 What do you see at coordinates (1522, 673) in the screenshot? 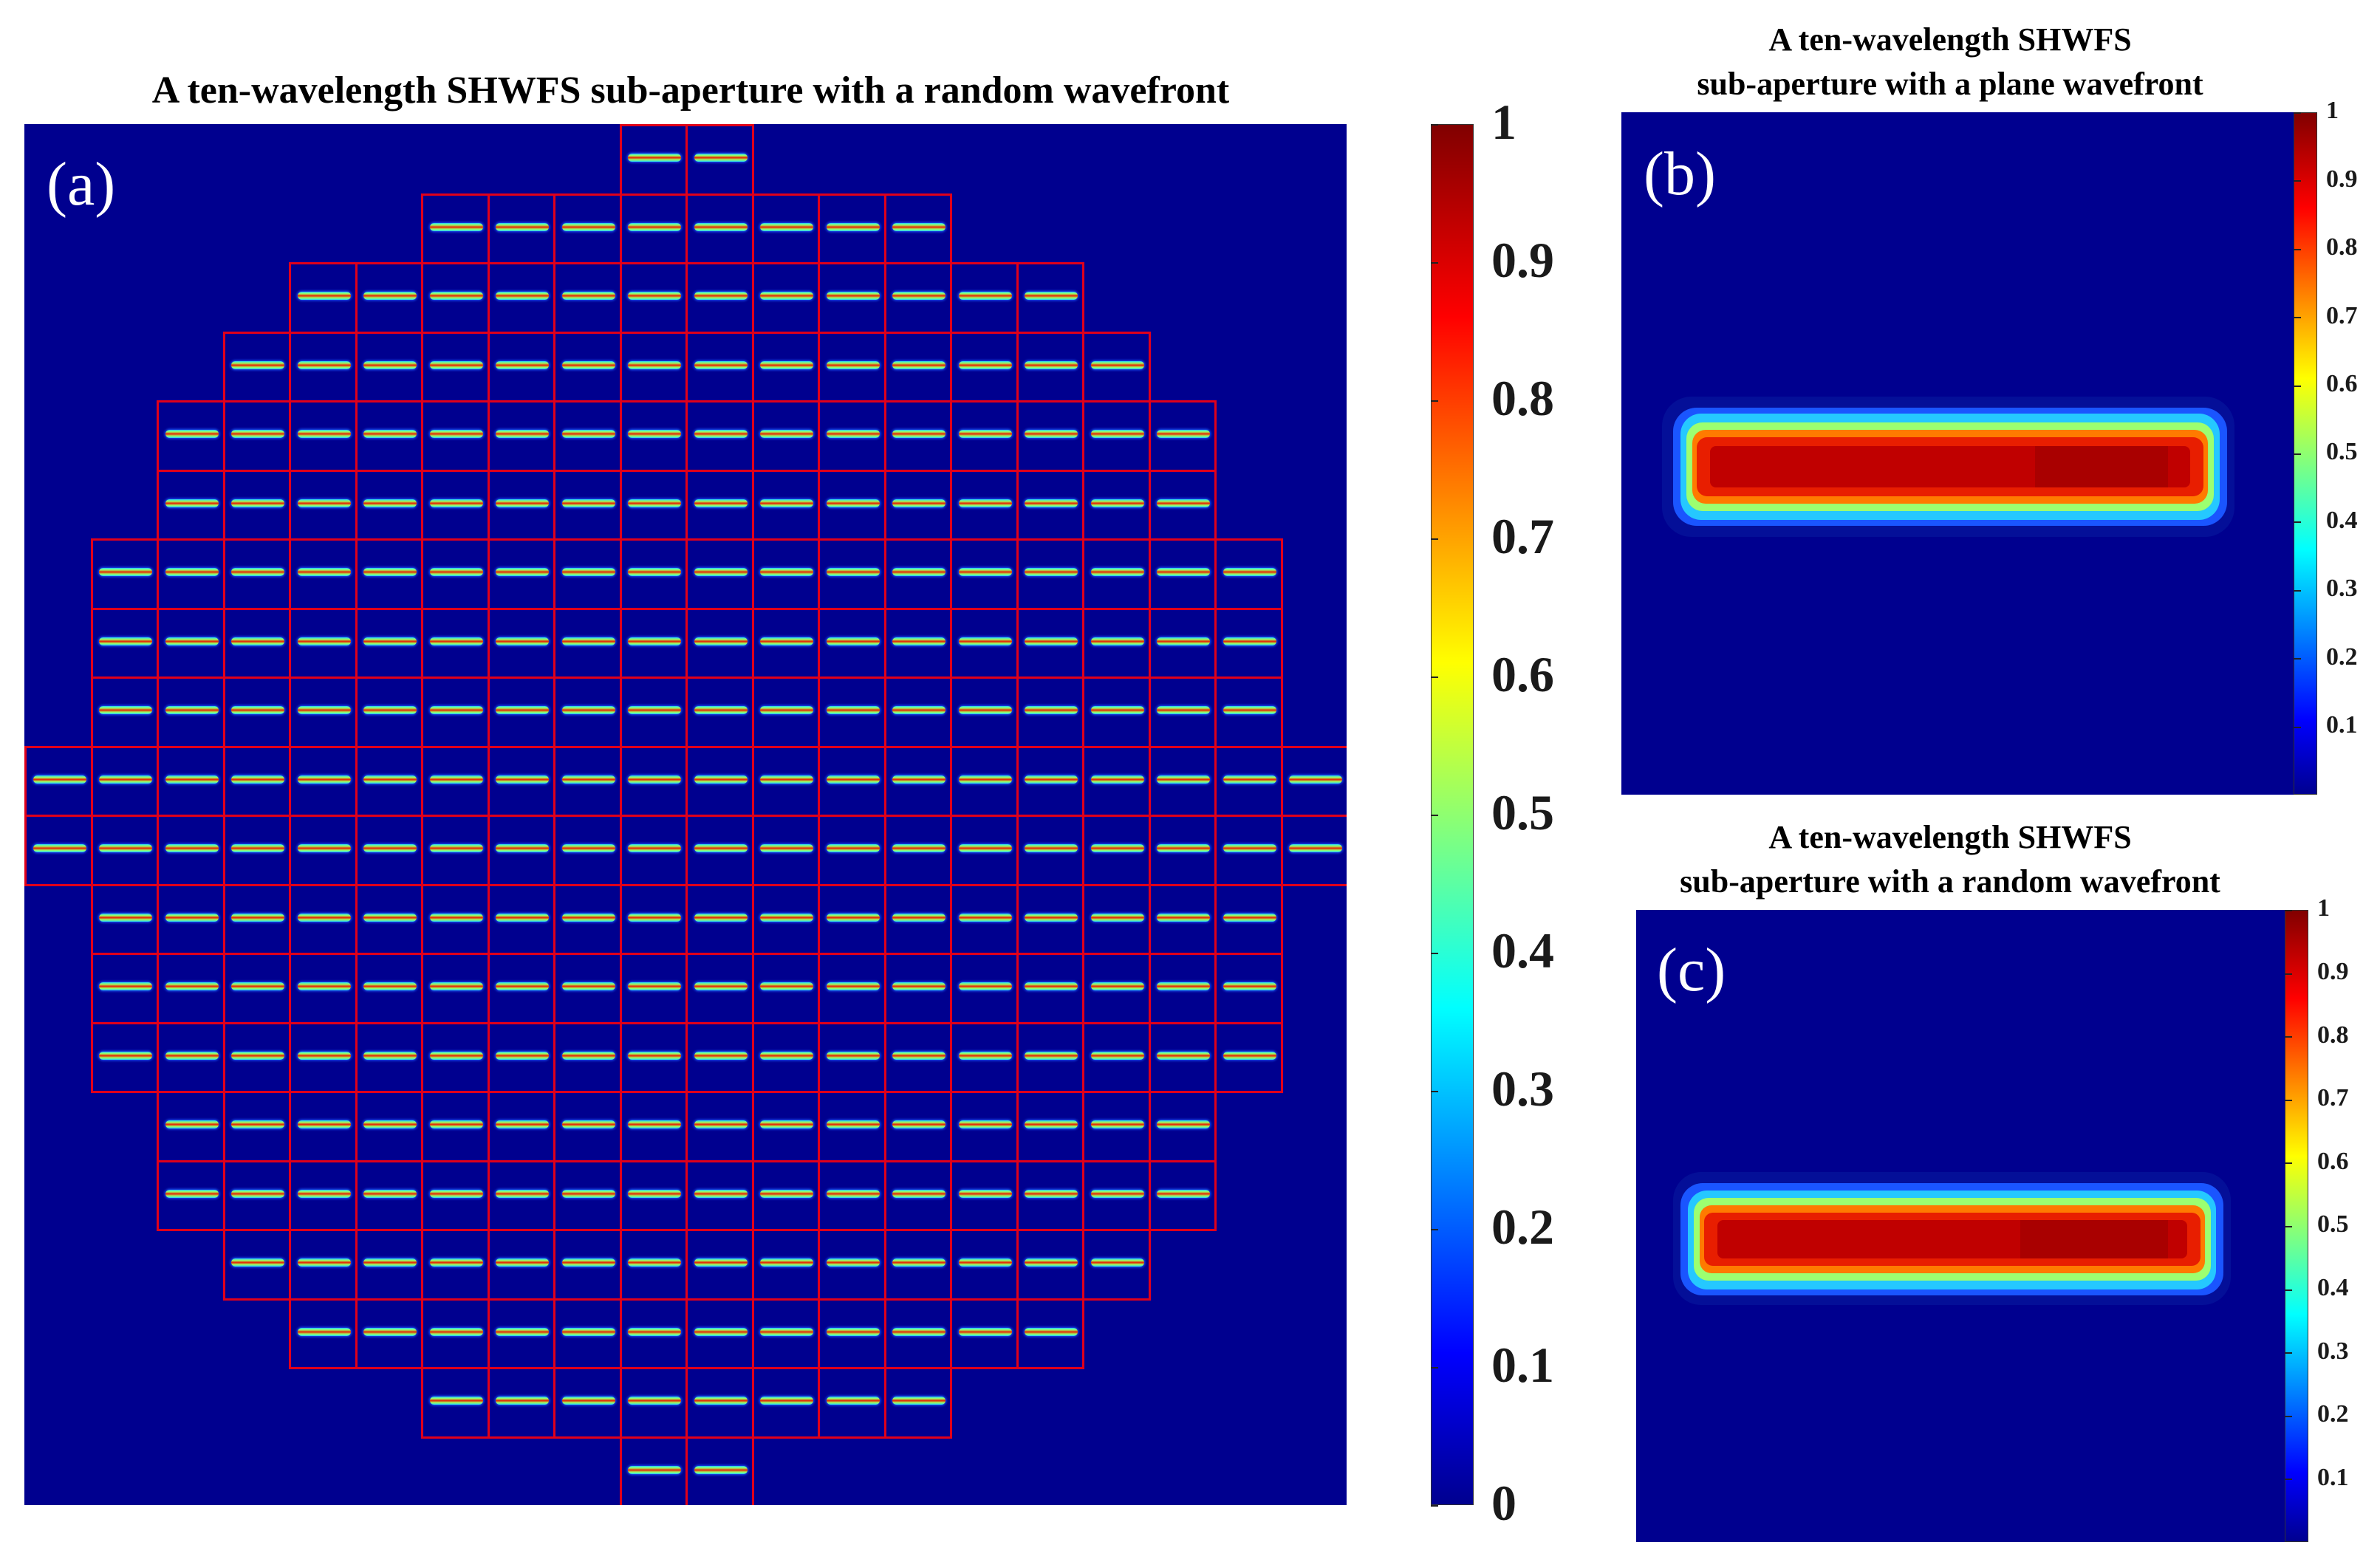
I see `panel-a-colorbar-tick-label: 0.6` at bounding box center [1522, 673].